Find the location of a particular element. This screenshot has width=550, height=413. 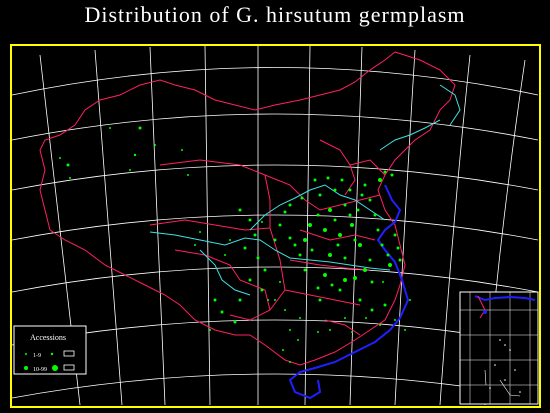

legend-medium-dot is located at coordinates (26, 368).